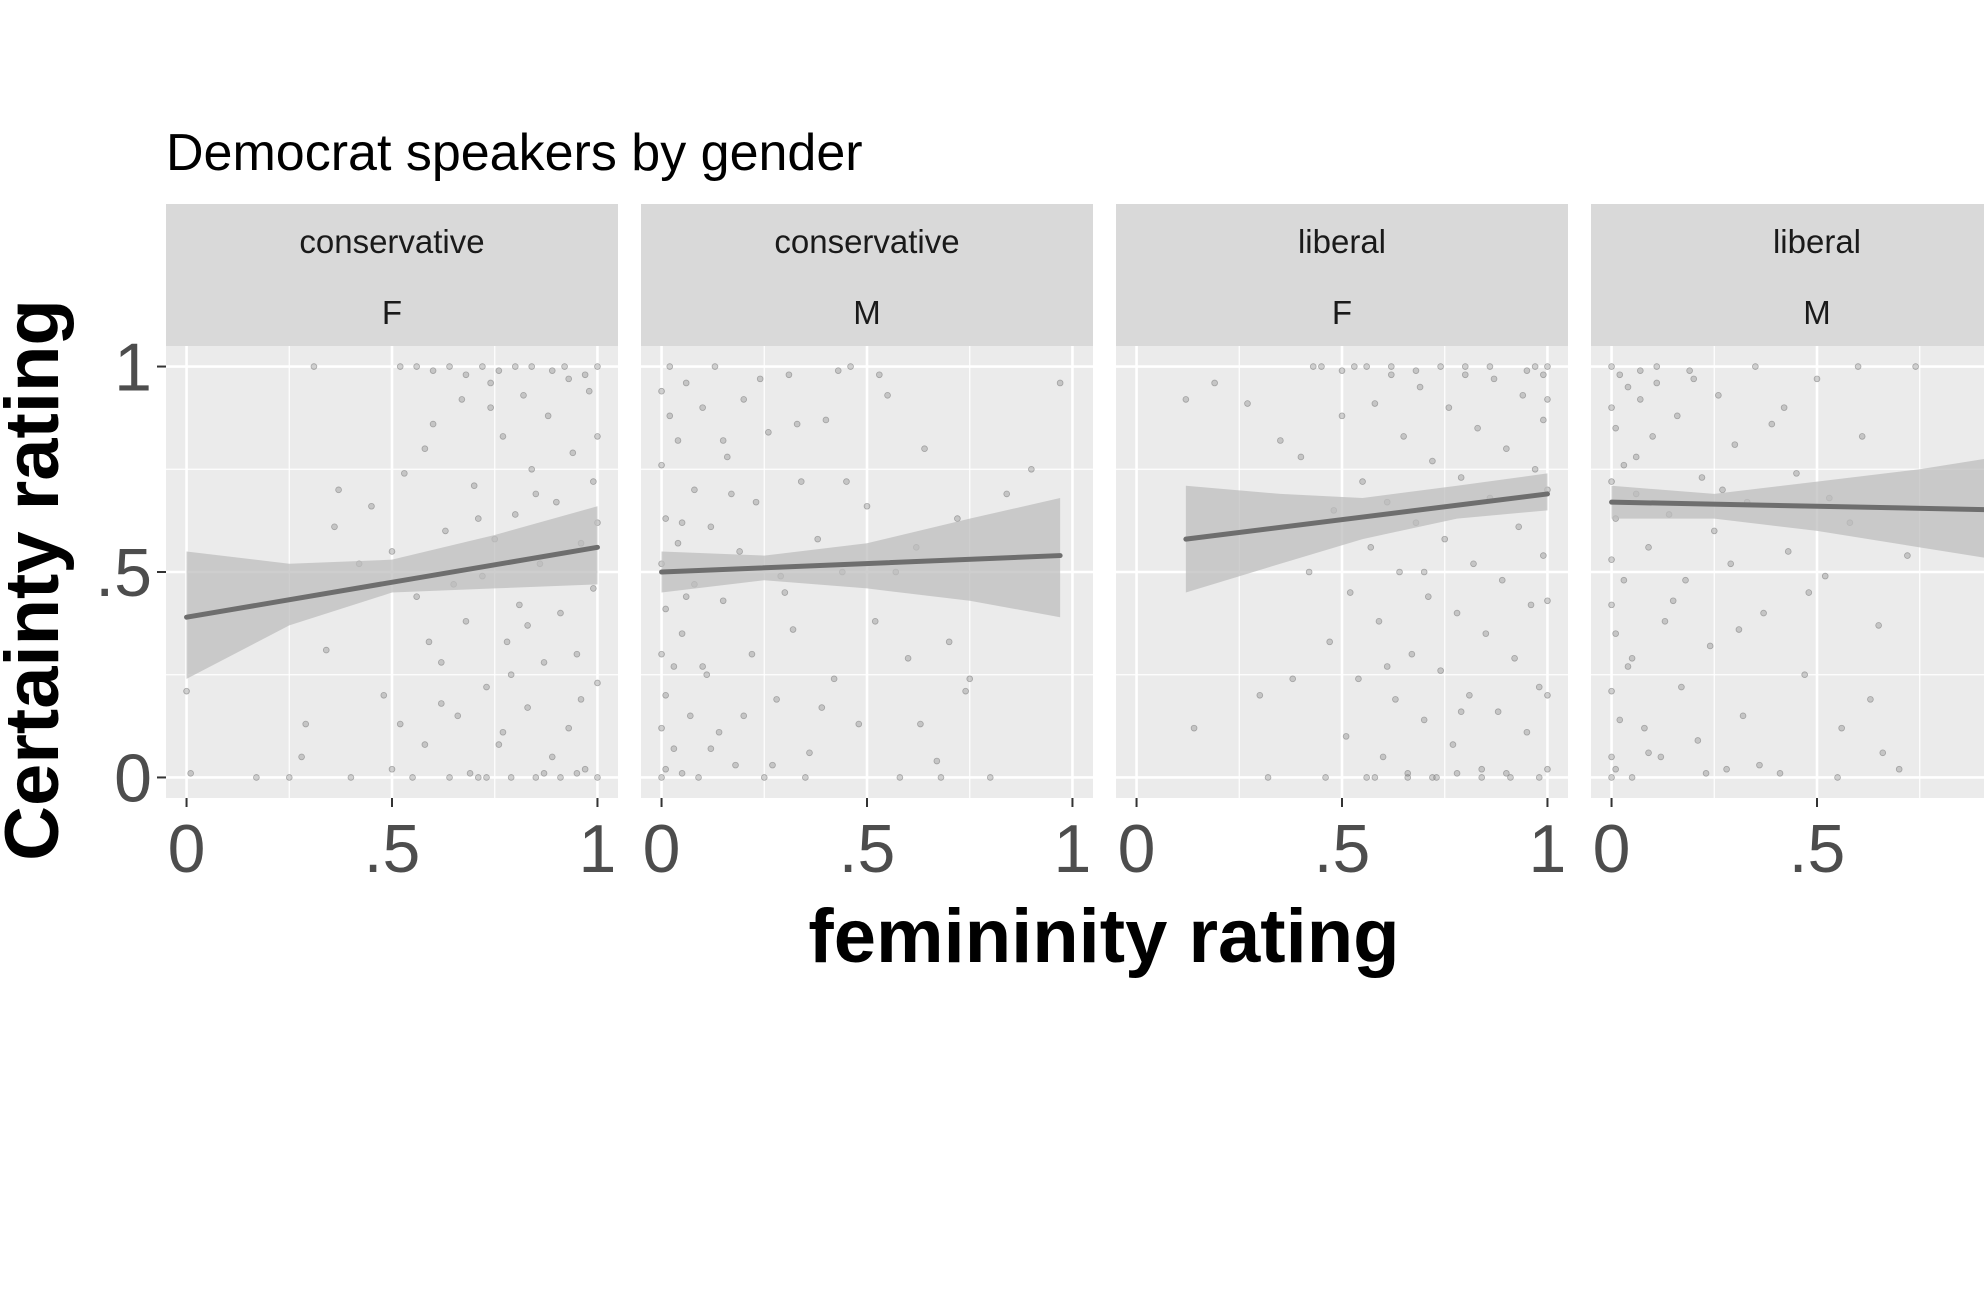 The width and height of the screenshot is (1984, 1315). I want to click on y-tick-label: .5, so click(123, 573).